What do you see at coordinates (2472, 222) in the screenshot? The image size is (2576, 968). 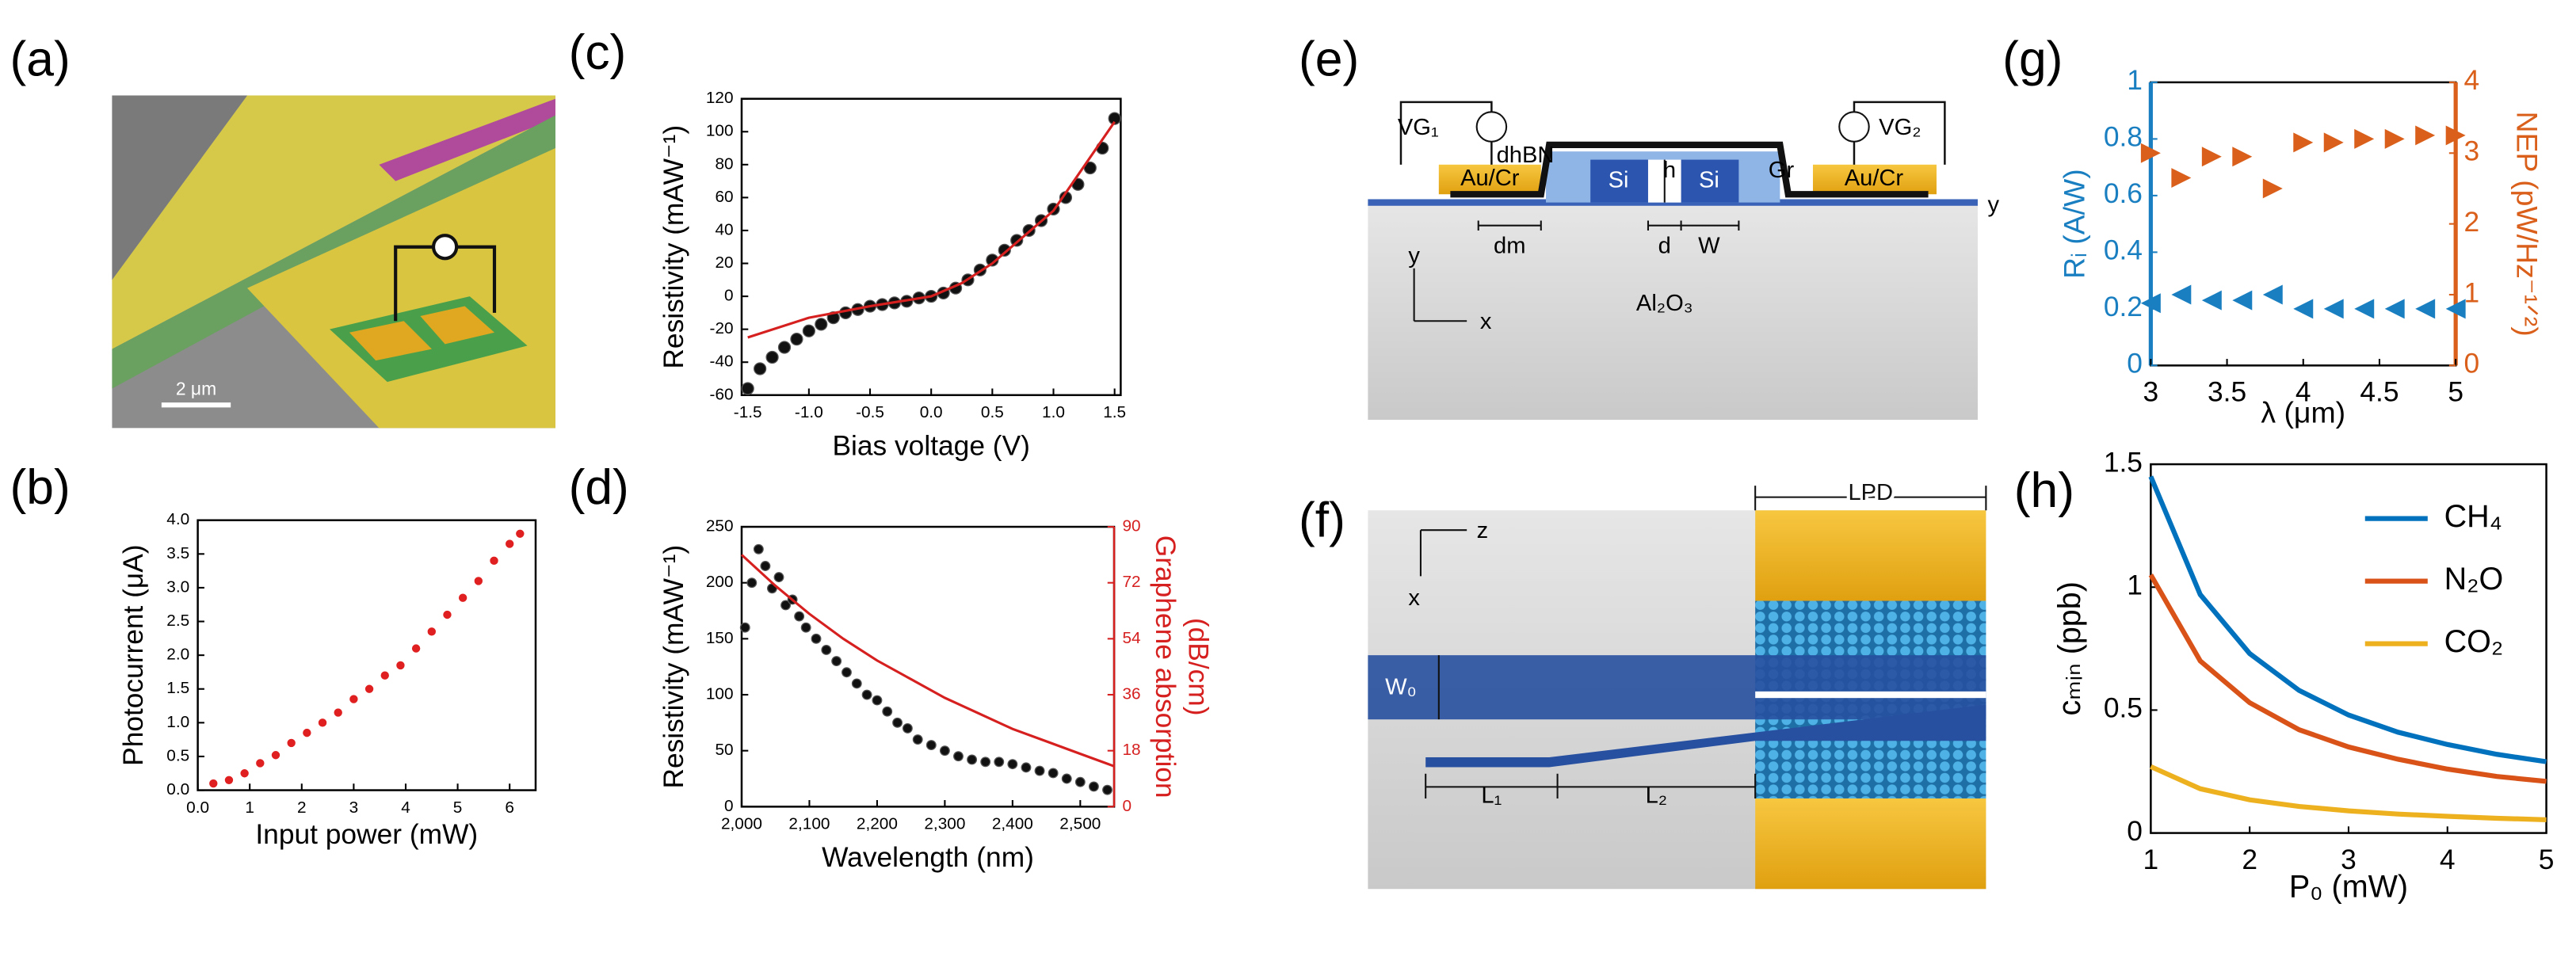 I see `y2-tick-label: 2` at bounding box center [2472, 222].